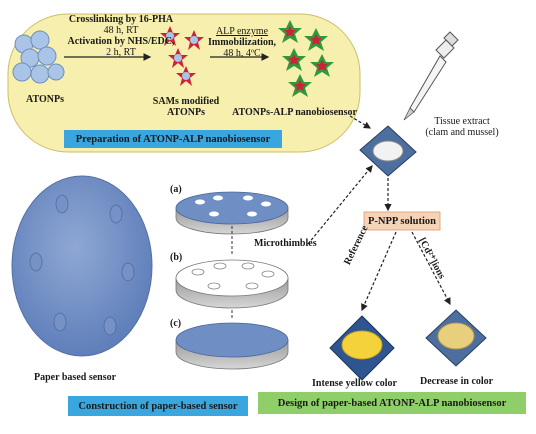 This screenshot has width=536, height=434. What do you see at coordinates (121, 52) in the screenshot?
I see `step1-line4: 2 h, RT` at bounding box center [121, 52].